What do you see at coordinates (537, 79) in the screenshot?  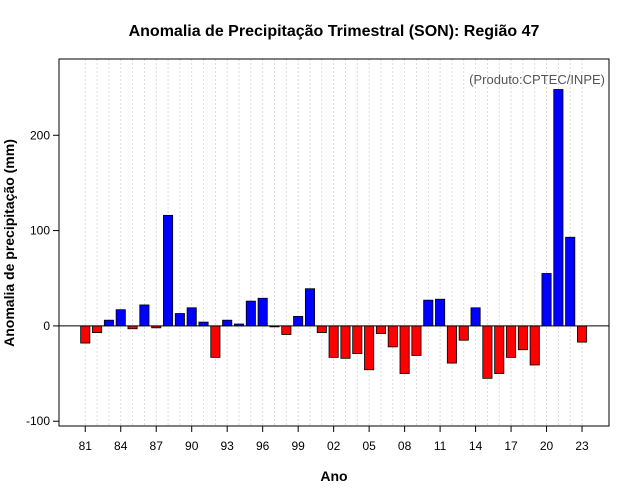 I see `credit-label: (Produto:CPTEC/INPE)` at bounding box center [537, 79].